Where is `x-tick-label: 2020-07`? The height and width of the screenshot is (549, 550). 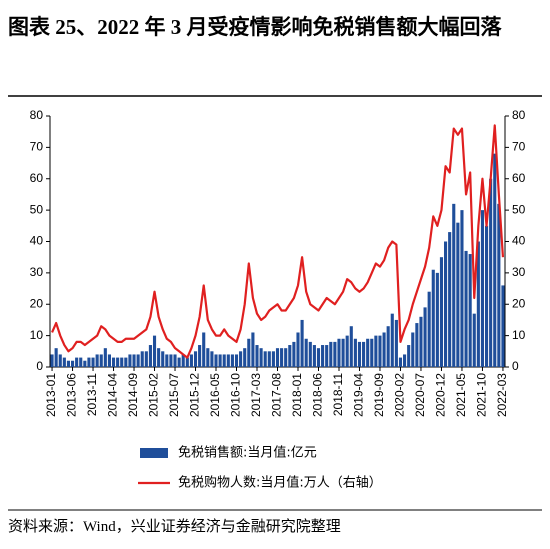
x-tick-label: 2020-07 is located at coordinates (420, 395).